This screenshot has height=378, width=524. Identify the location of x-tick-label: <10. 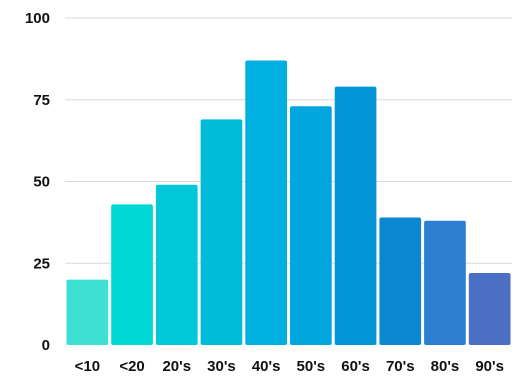
(87, 366).